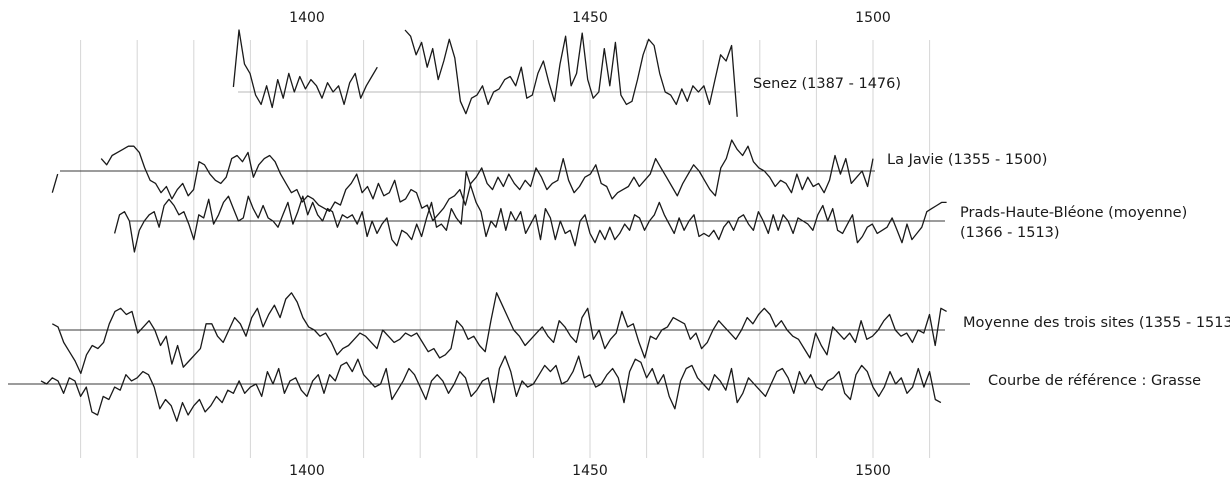 Image resolution: width=1230 pixels, height=481 pixels. What do you see at coordinates (1073, 213) in the screenshot?
I see `series-label-2-line-0: Prads-Haute-Bléone (moyenne)` at bounding box center [1073, 213].